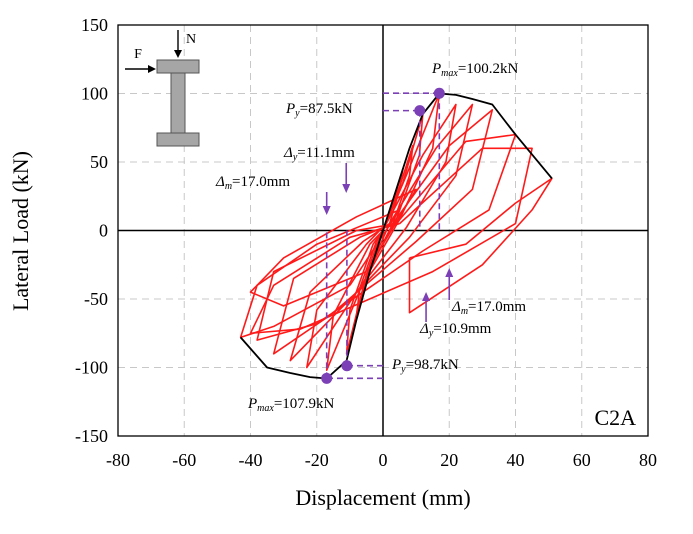 The height and width of the screenshot is (534, 693). Describe the element at coordinates (432, 365) in the screenshot. I see `py-neg-value: =98.7kN` at that location.